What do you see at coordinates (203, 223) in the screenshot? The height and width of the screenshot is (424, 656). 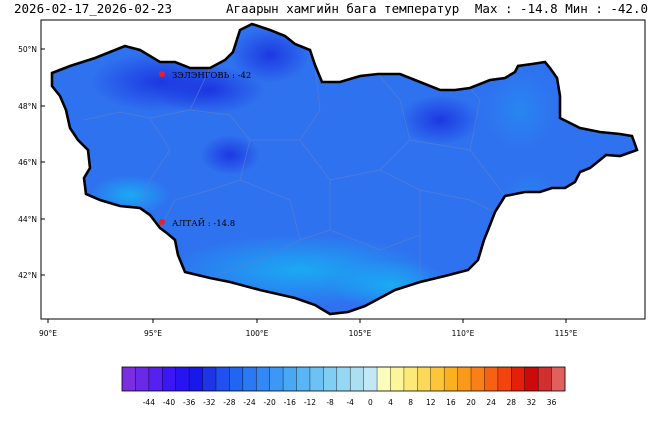 I see `max-station-label: АЛТАЙ : -14.8` at bounding box center [203, 223].